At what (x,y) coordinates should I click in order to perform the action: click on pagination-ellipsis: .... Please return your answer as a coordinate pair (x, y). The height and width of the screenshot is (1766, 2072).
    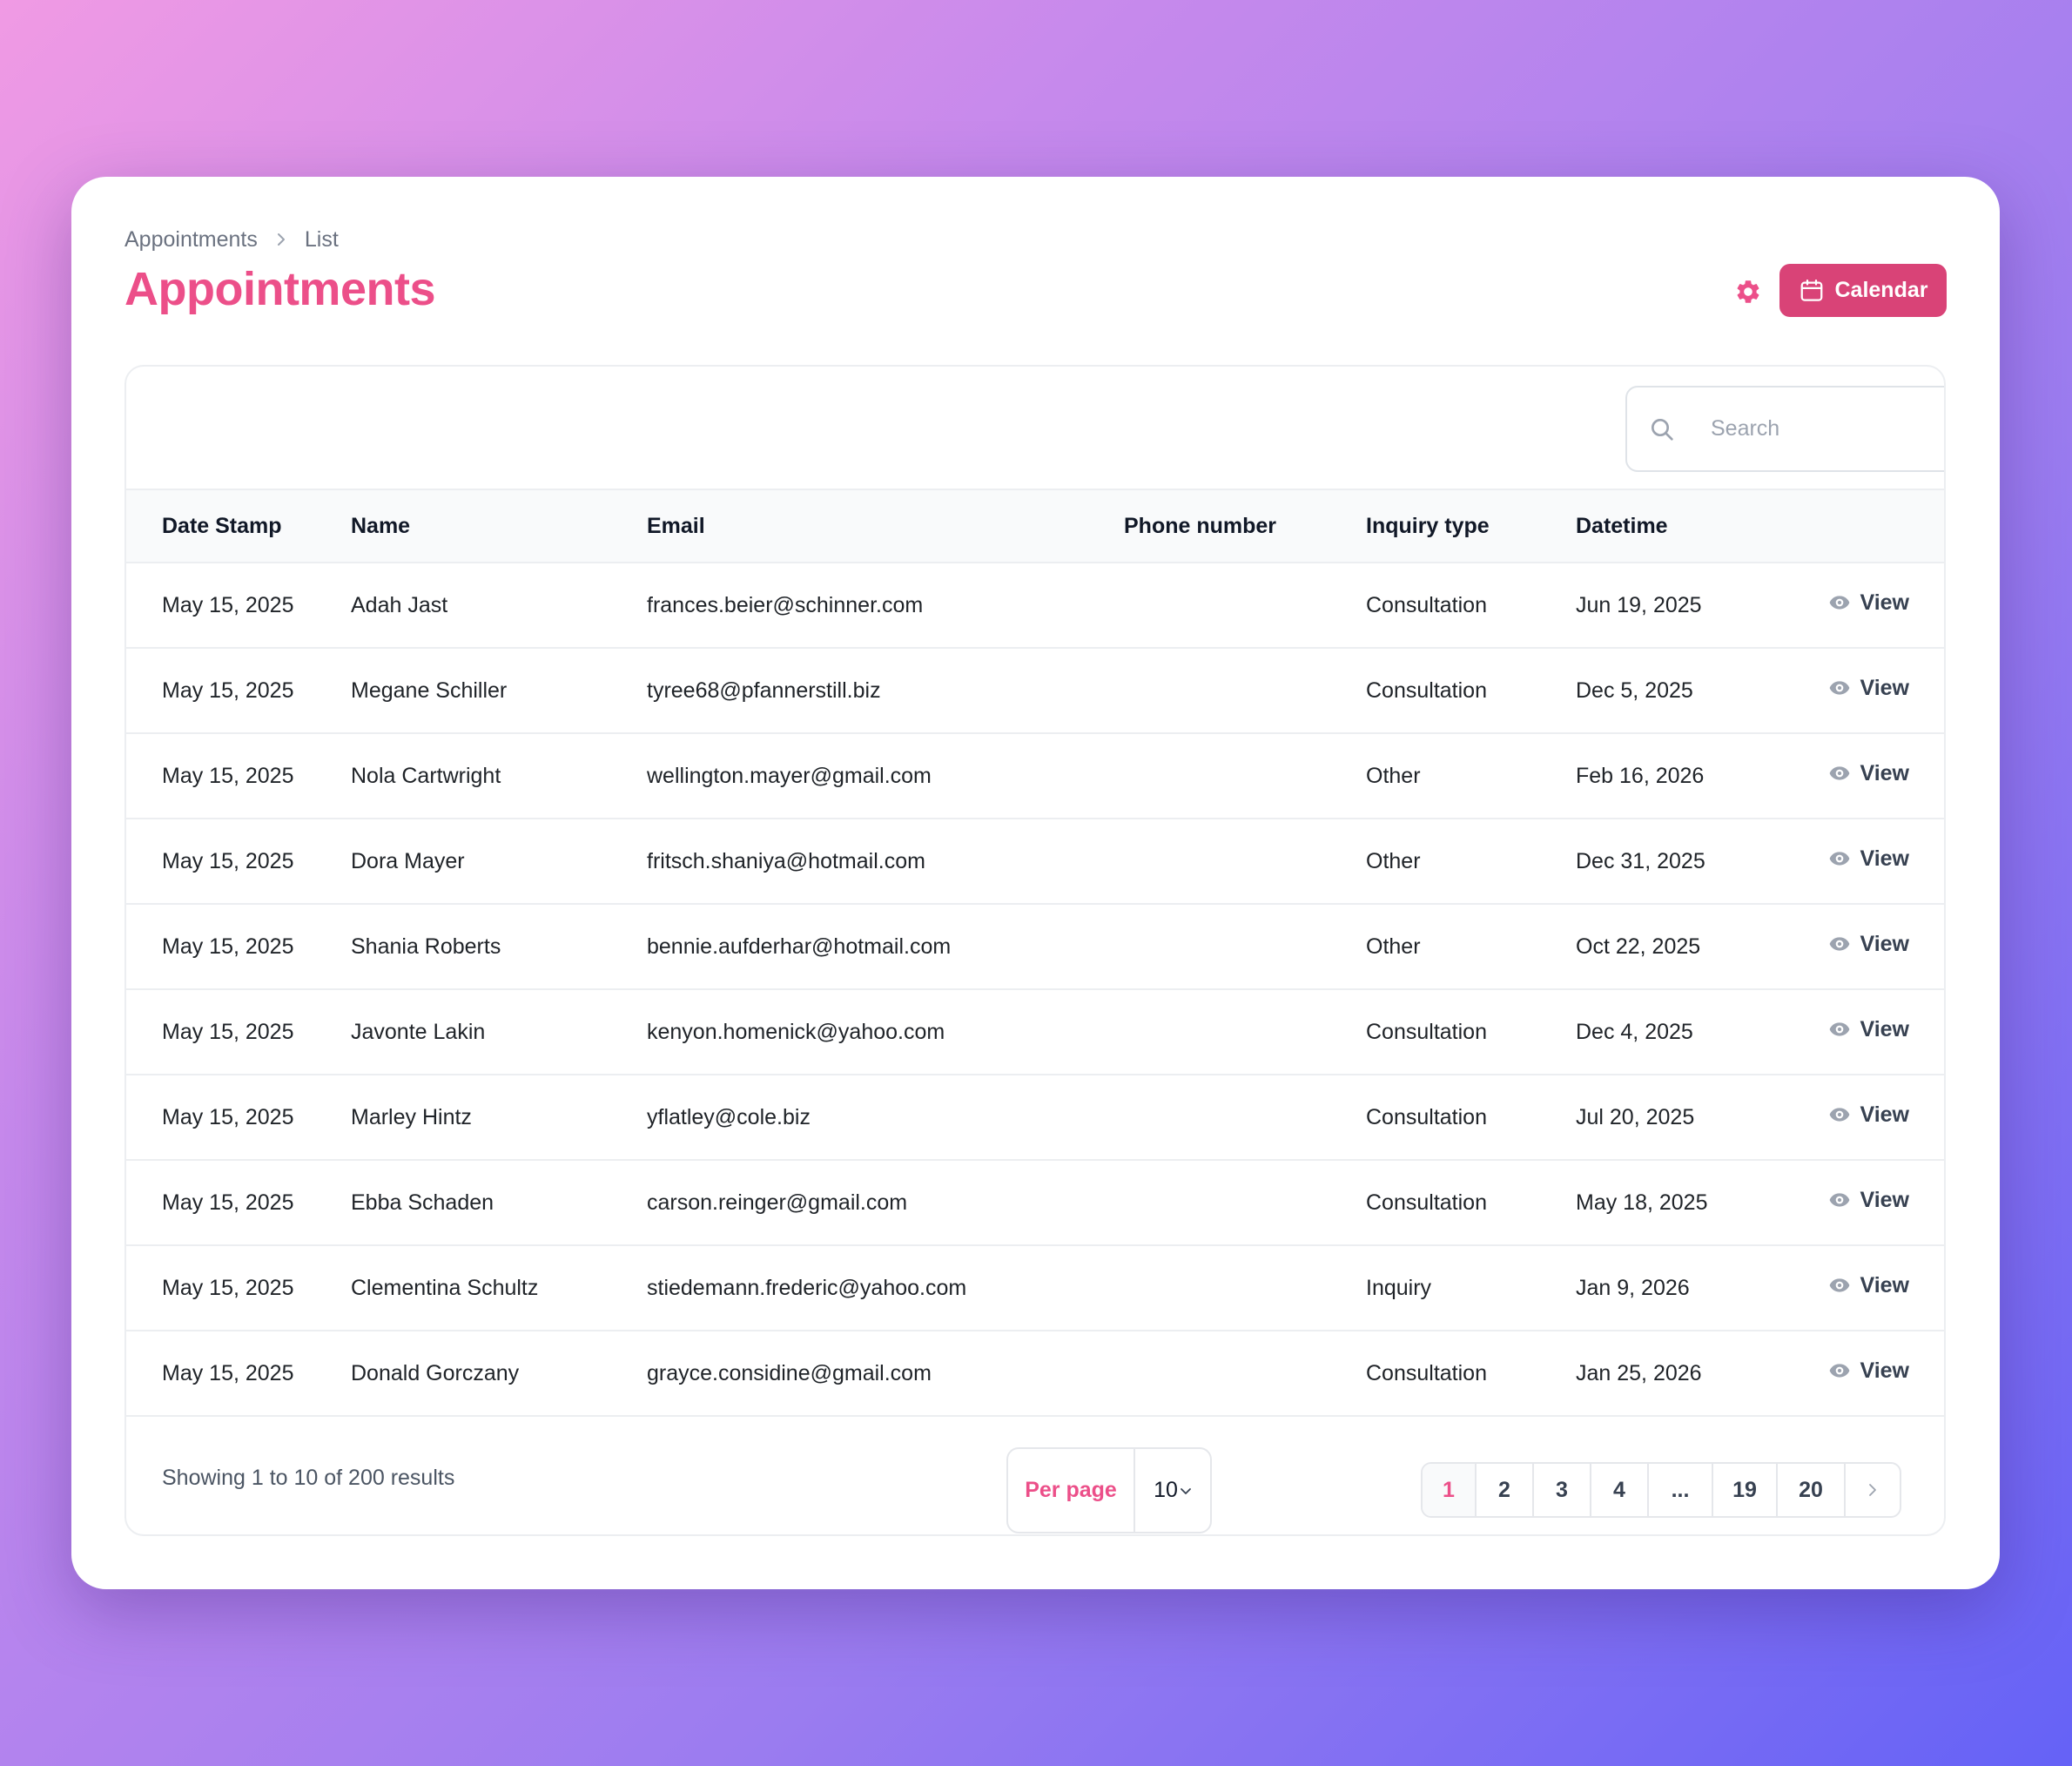
    Looking at the image, I should click on (1681, 1490).